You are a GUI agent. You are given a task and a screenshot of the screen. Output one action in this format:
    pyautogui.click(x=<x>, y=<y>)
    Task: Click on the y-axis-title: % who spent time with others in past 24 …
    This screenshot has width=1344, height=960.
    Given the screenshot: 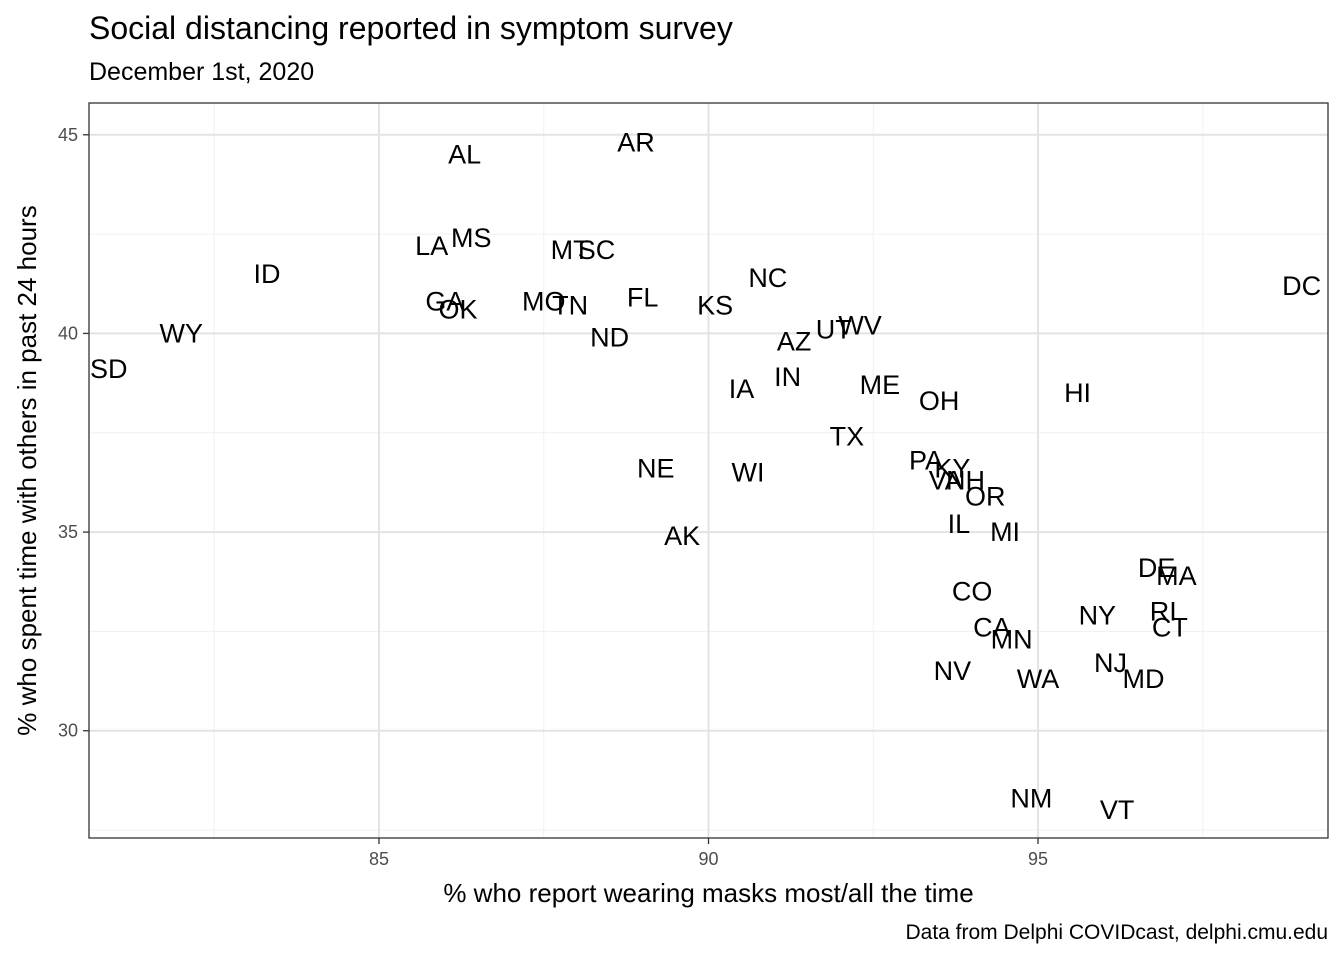 What is the action you would take?
    pyautogui.click(x=27, y=470)
    